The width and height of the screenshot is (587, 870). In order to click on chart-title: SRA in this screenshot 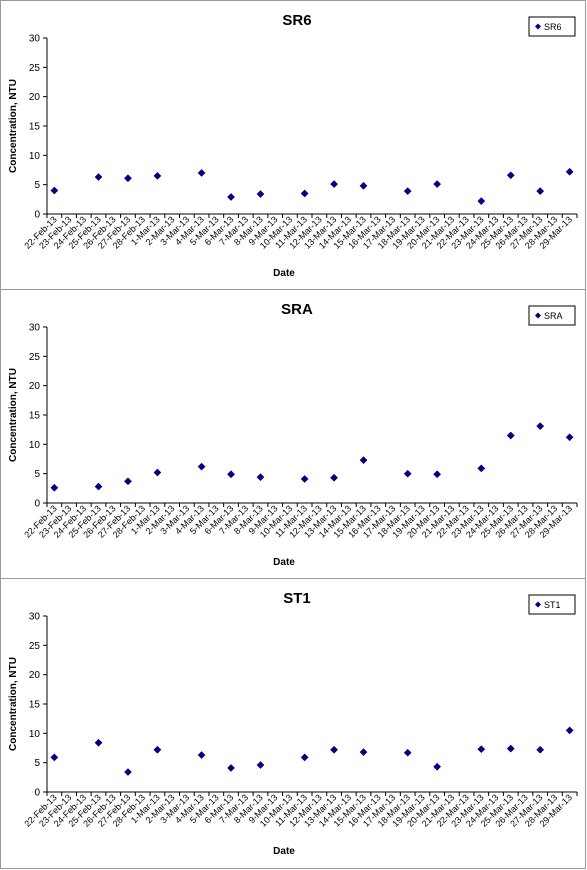, I will do `click(297, 309)`.